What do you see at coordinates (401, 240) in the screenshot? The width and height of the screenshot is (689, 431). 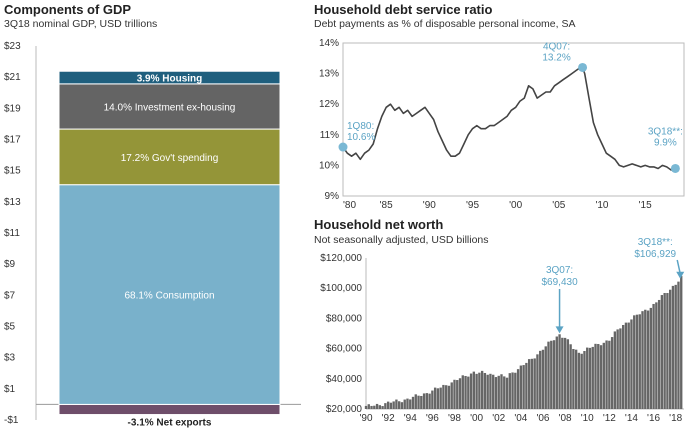 I see `networth-subtitle: Not seasonally adjusted, USD billions` at bounding box center [401, 240].